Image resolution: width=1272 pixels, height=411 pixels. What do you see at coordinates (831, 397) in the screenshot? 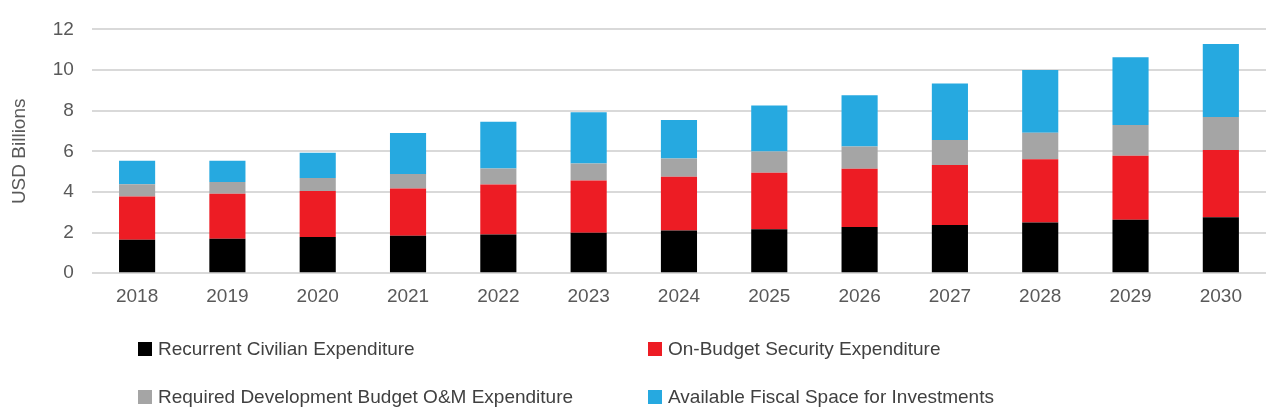
I see `legend-label: Available Fiscal Space for Investments` at bounding box center [831, 397].